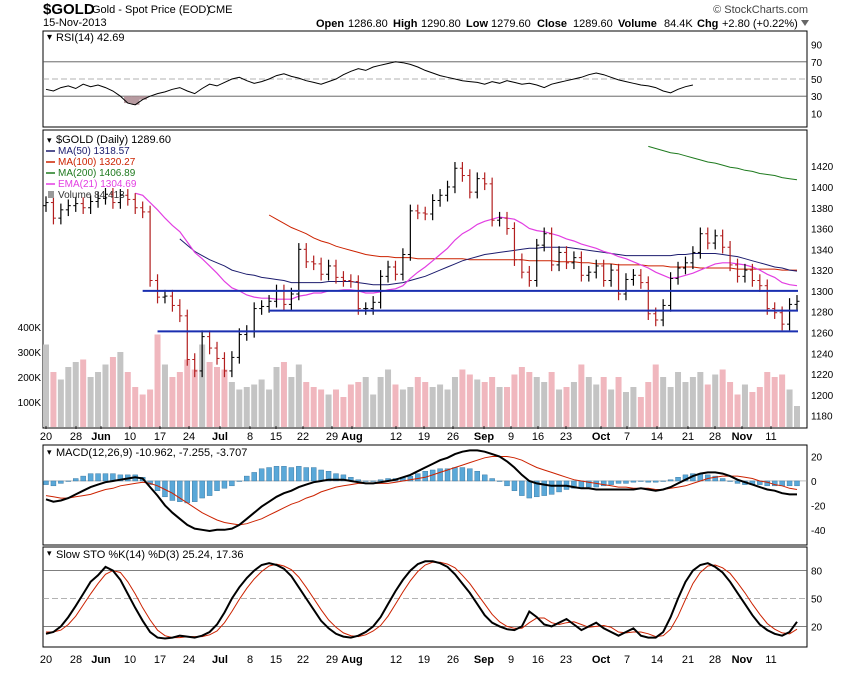  I want to click on copyright-label: © StockCharts.com, so click(760, 10).